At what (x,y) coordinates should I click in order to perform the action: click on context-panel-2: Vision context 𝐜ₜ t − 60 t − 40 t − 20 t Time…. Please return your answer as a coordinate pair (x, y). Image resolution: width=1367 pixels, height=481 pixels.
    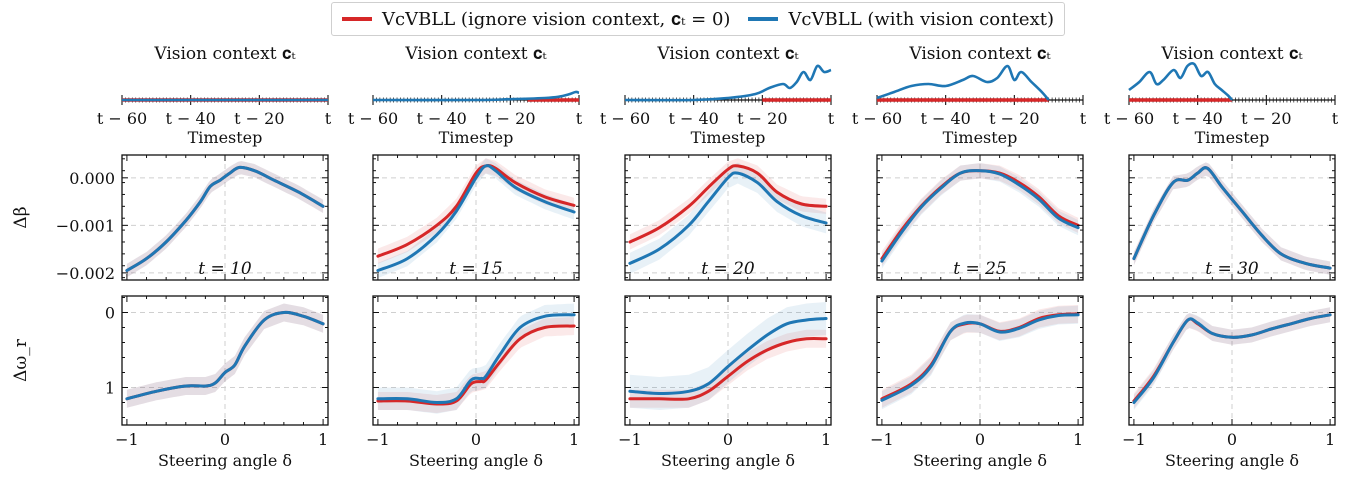
    Looking at the image, I should click on (717, 95).